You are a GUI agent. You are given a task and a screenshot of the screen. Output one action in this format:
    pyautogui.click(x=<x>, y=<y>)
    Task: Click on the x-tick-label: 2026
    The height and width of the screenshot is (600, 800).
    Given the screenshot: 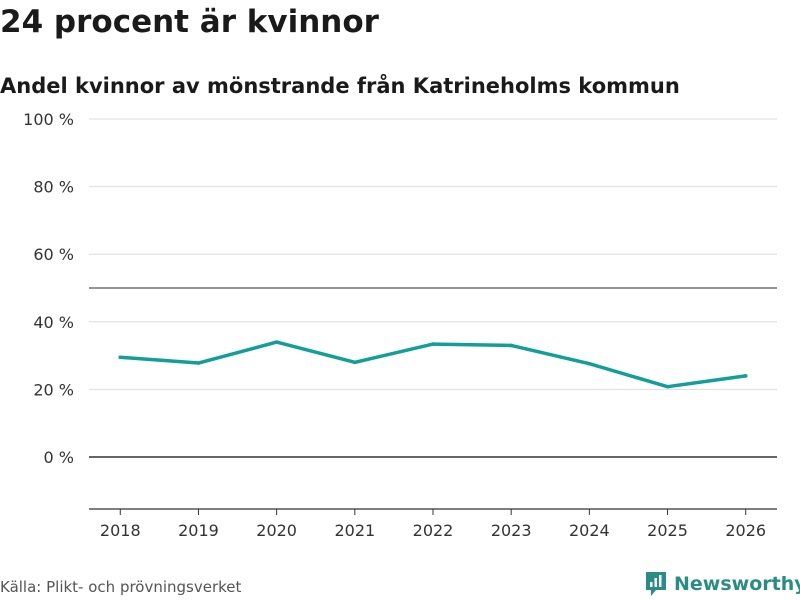 What is the action you would take?
    pyautogui.click(x=745, y=530)
    